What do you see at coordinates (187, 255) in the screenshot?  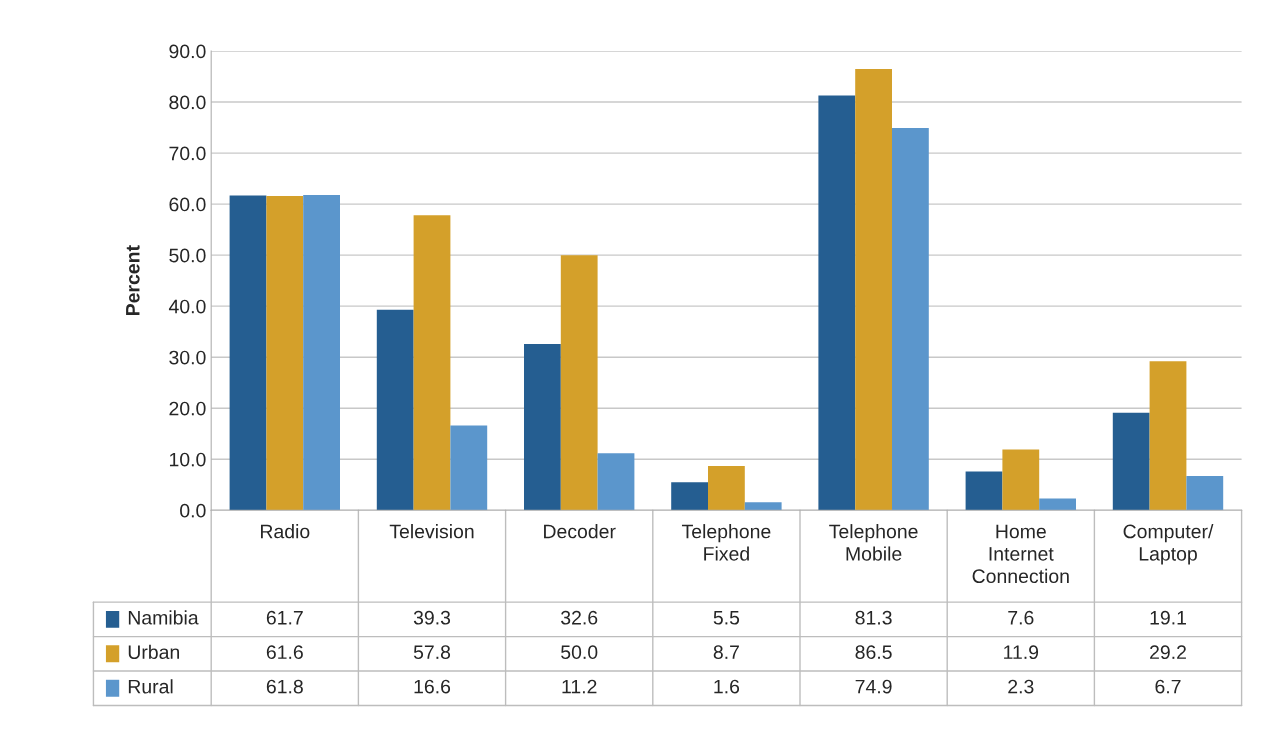 I see `y-tick-label: 50.0` at bounding box center [187, 255].